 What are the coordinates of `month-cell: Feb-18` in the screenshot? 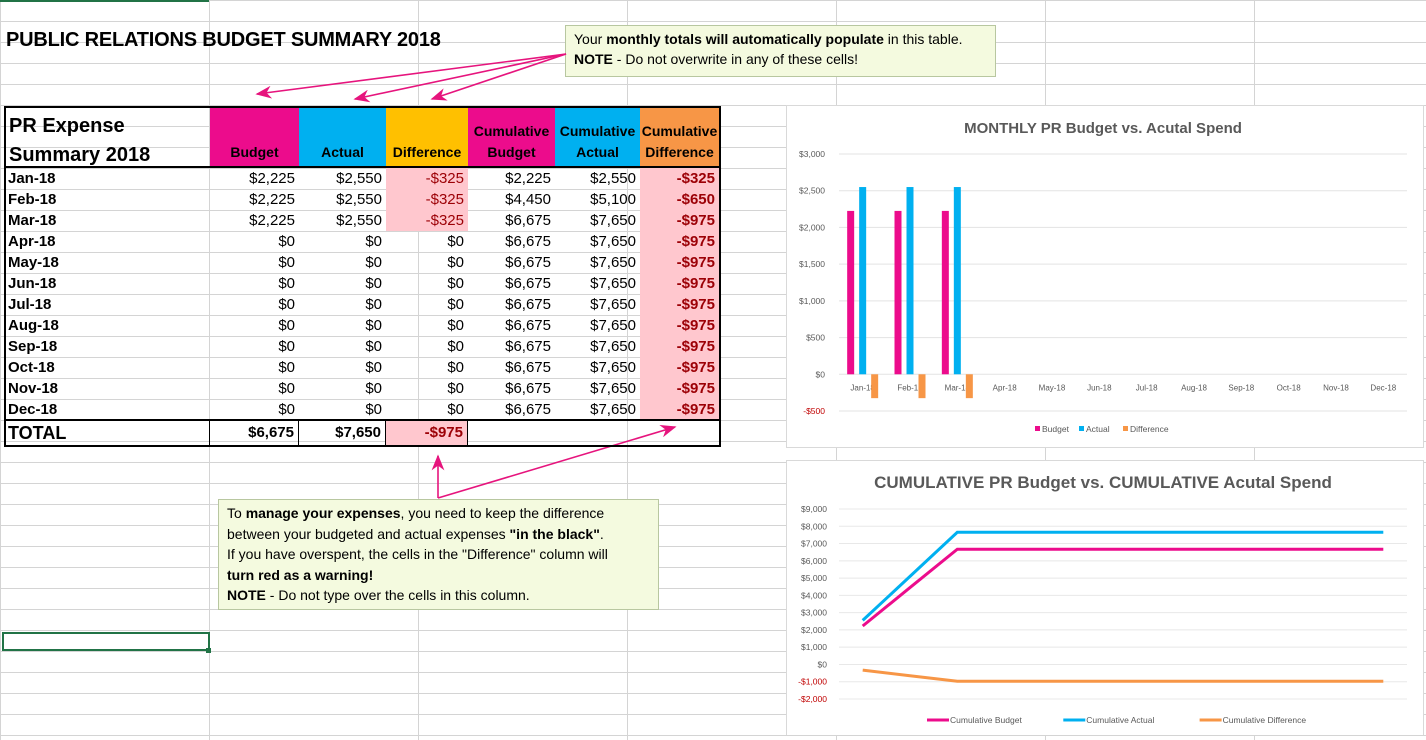 It's located at (107, 199).